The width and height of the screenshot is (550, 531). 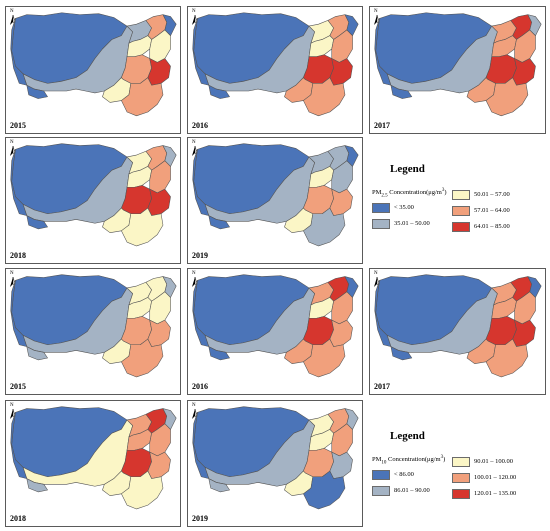 I want to click on map-panel-pm25-2016: N 2016, so click(x=275, y=70).